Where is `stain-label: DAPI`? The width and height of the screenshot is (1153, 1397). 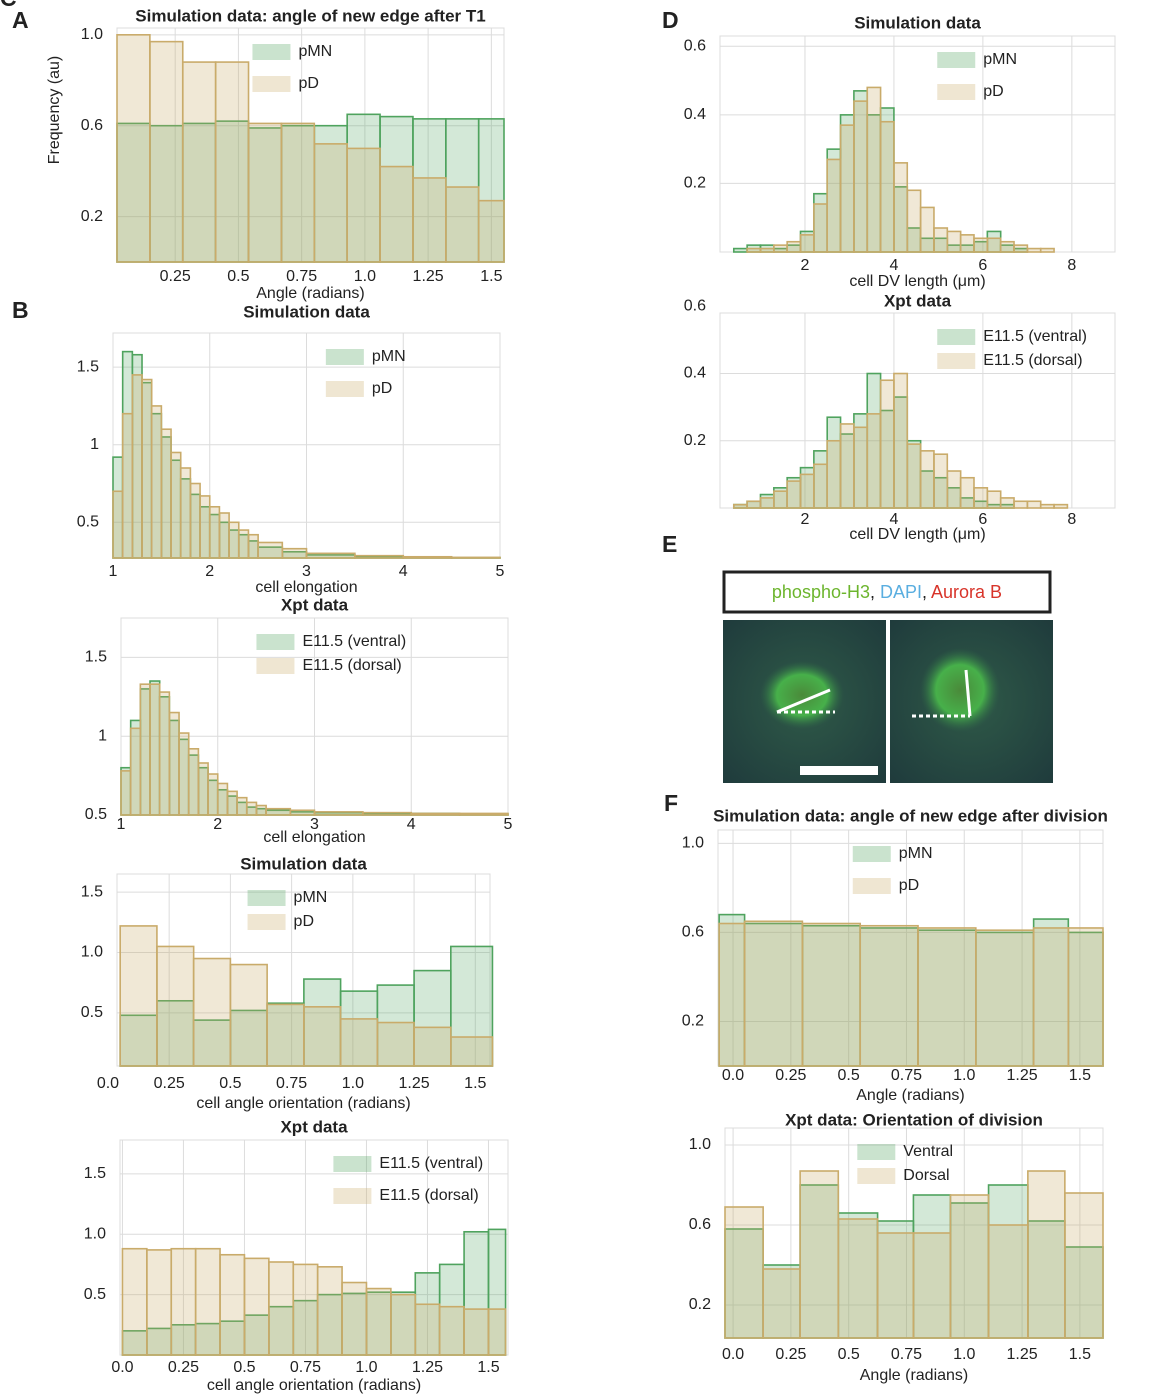 stain-label: DAPI is located at coordinates (901, 592).